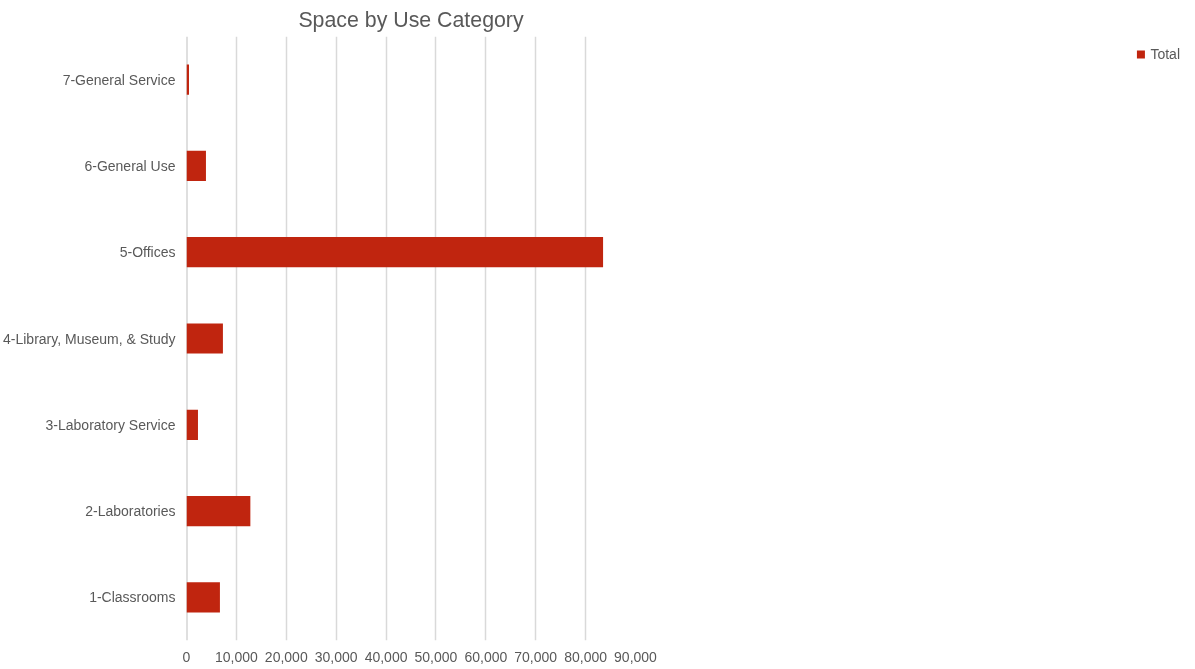 The height and width of the screenshot is (669, 1195). What do you see at coordinates (236, 656) in the screenshot?
I see `x-tick-label: 10,000` at bounding box center [236, 656].